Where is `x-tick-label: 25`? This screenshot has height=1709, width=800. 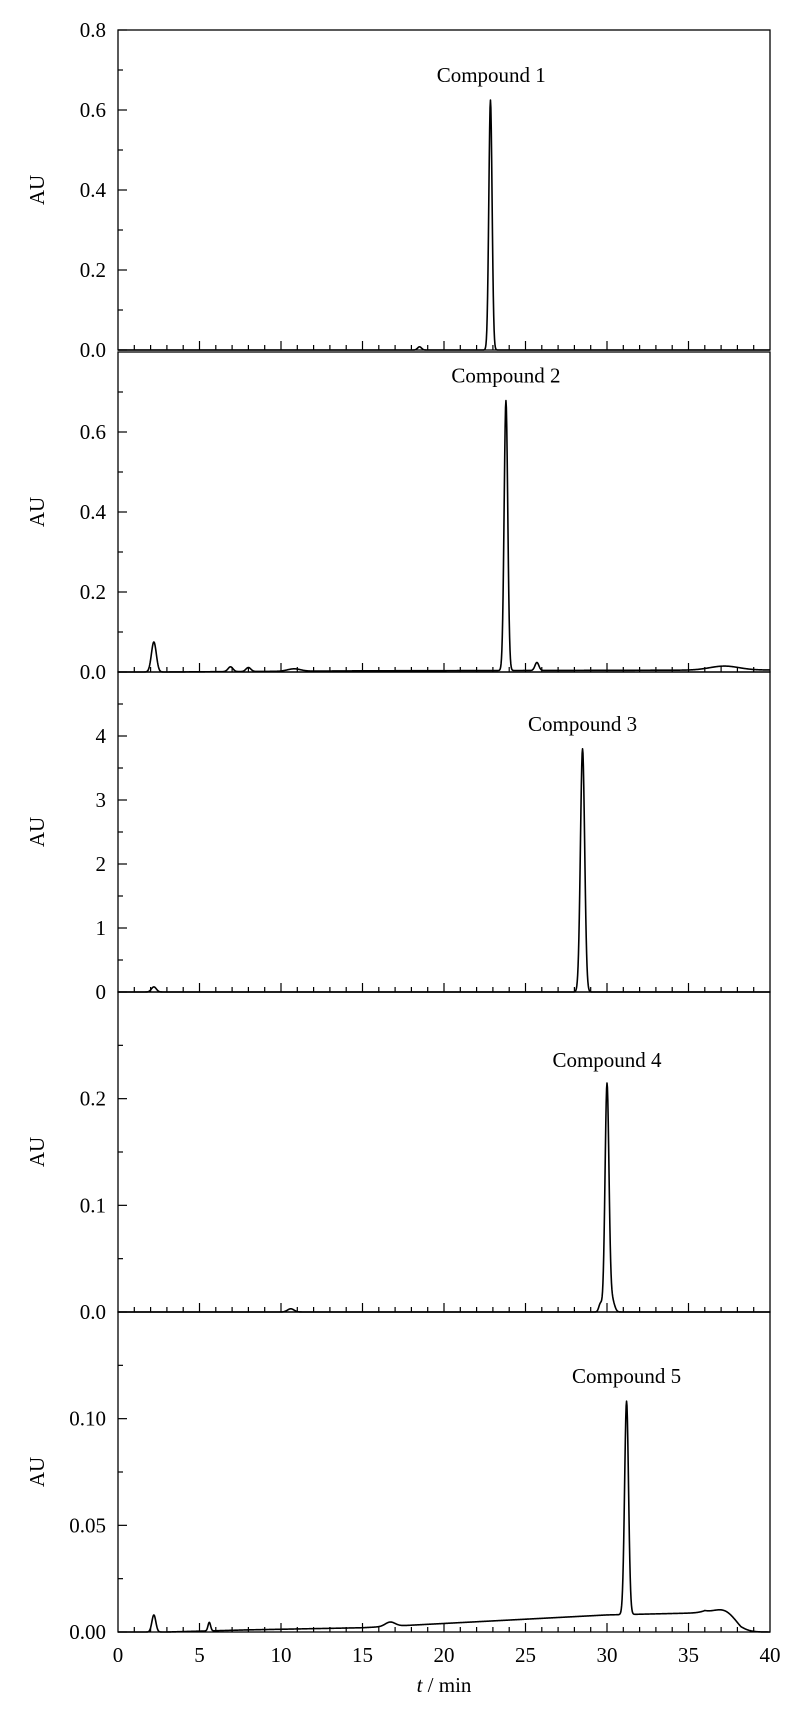
x-tick-label: 25 is located at coordinates (525, 1655).